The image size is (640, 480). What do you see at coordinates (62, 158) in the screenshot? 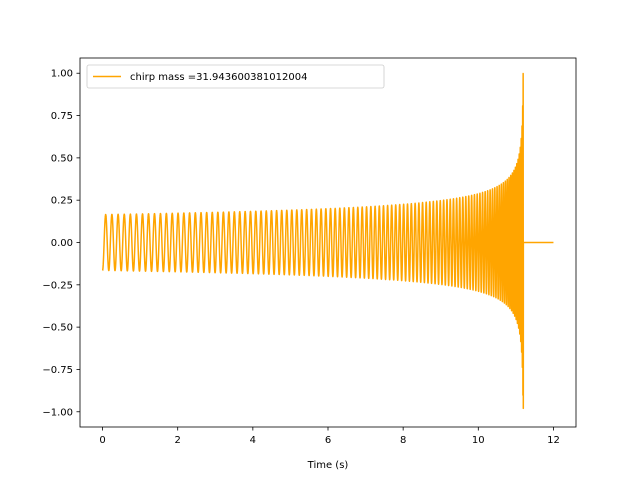
I see `y-tick-label: 0.50` at bounding box center [62, 158].